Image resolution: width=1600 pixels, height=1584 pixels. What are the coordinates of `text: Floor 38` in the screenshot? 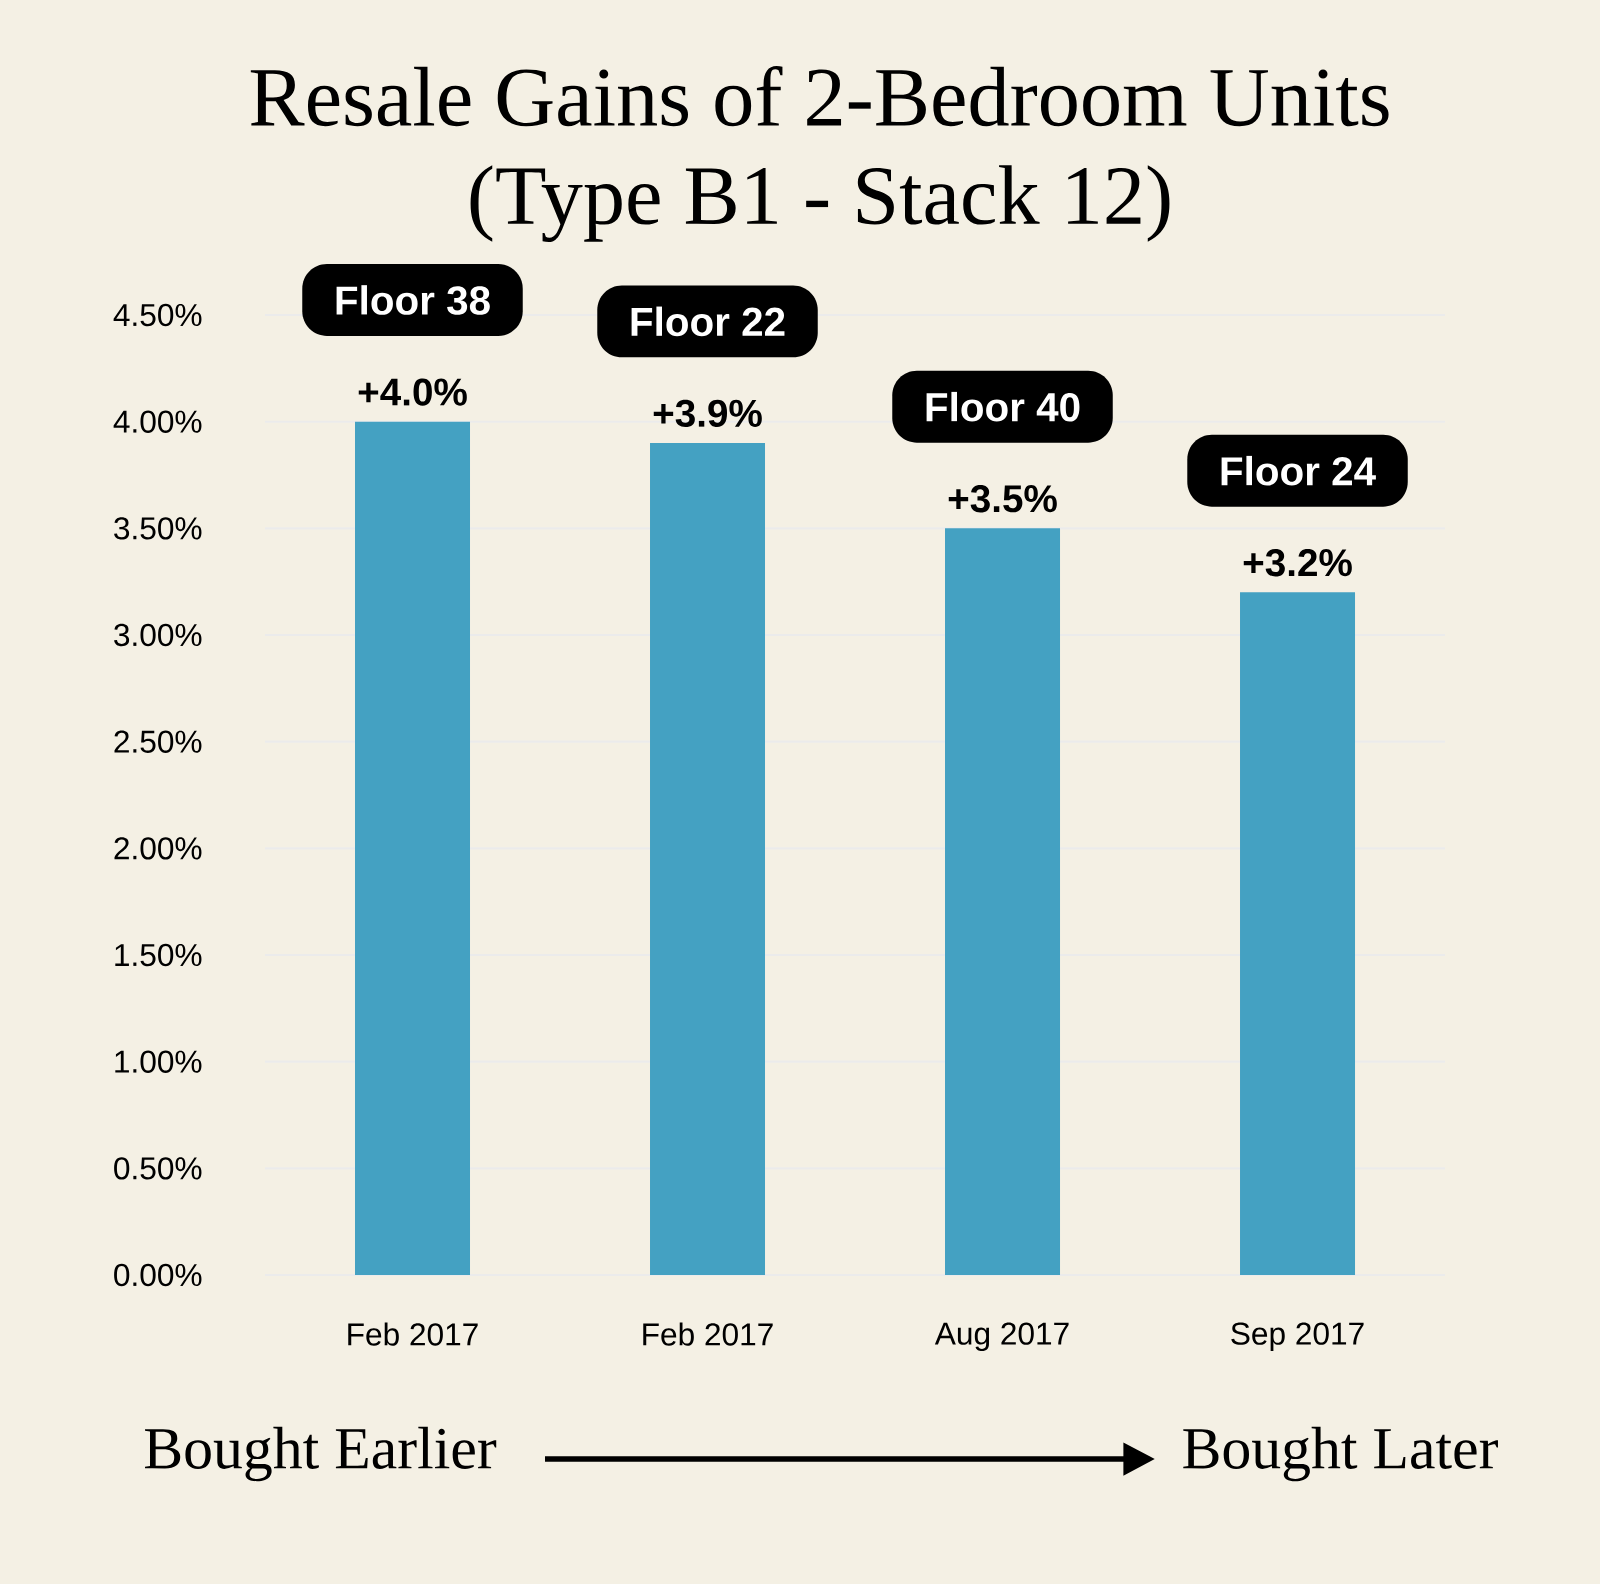 It's located at (413, 300).